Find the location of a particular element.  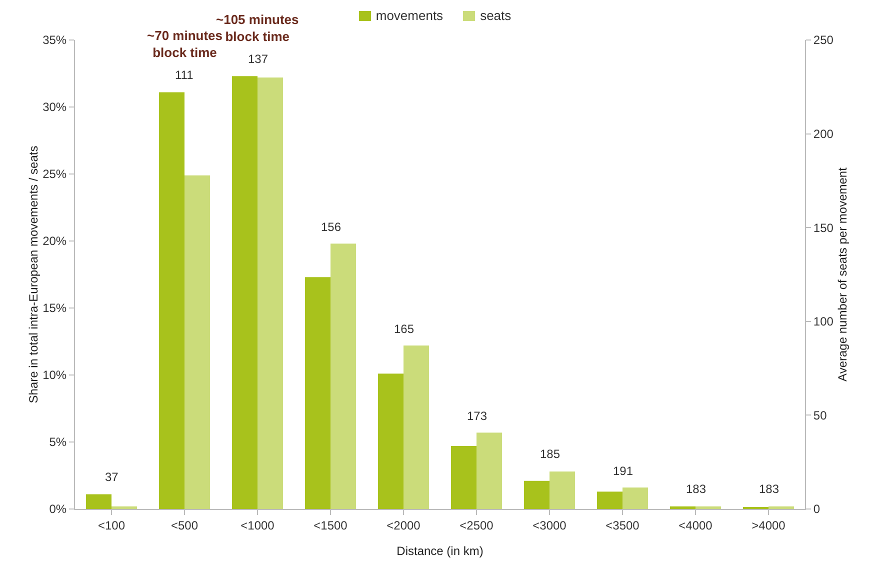

x-tick-label: <500 is located at coordinates (184, 525).